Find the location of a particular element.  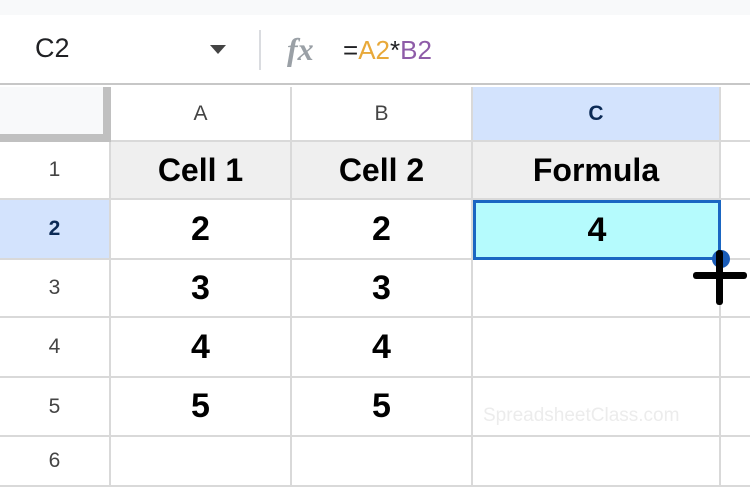

cell-text: C is located at coordinates (596, 113).